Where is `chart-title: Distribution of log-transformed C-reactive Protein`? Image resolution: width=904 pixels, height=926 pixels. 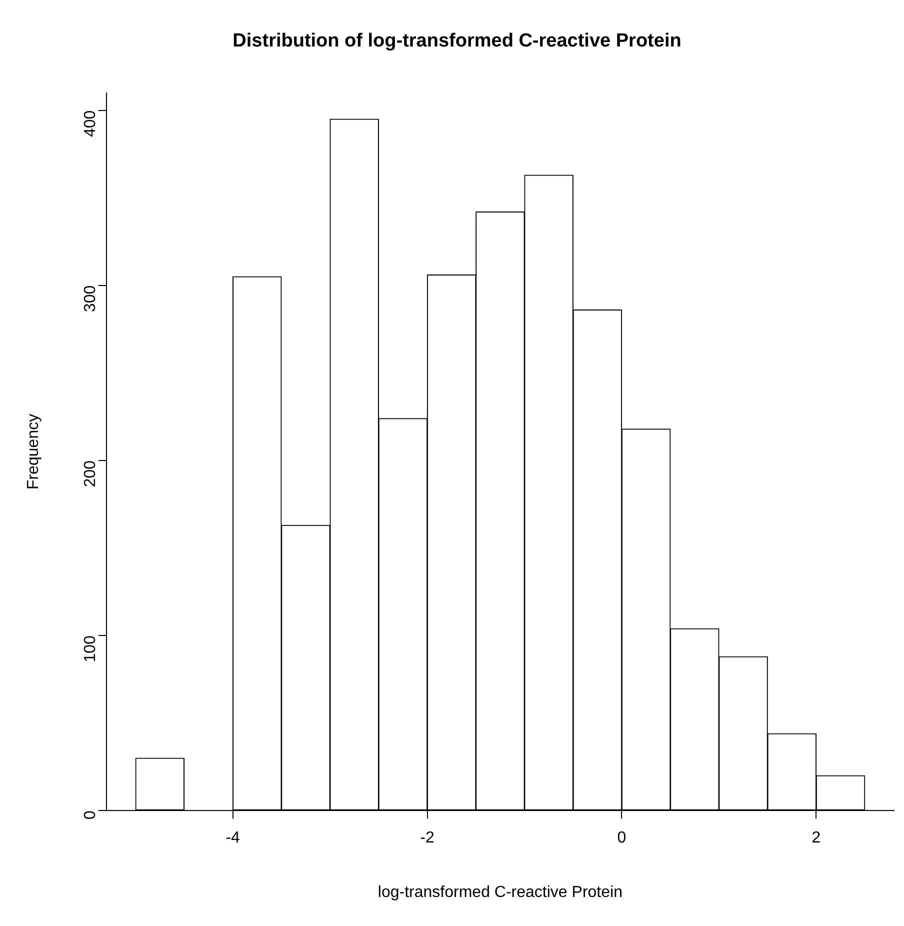
chart-title: Distribution of log-transformed C-reactive Protein is located at coordinates (457, 41).